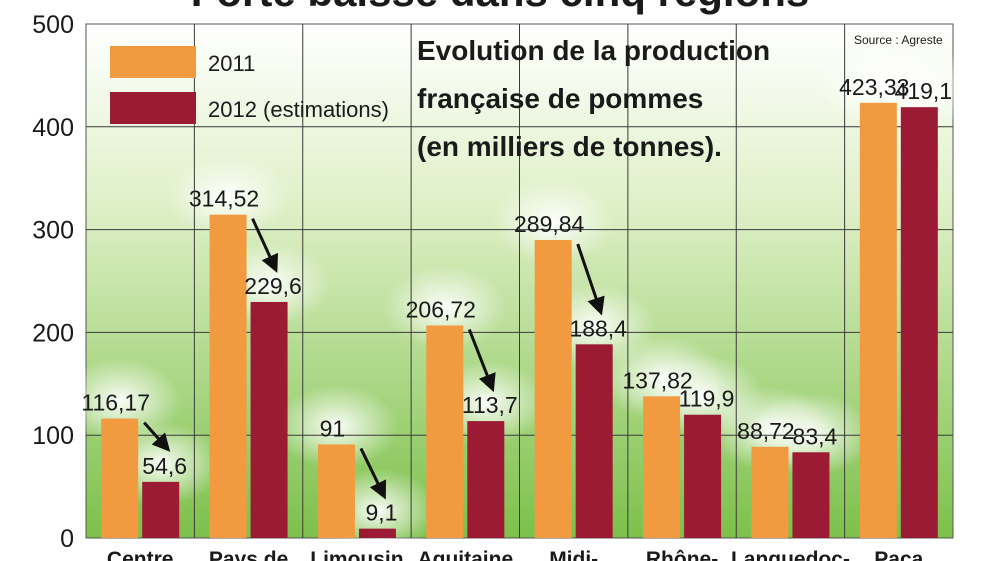  Describe the element at coordinates (298, 109) in the screenshot. I see `legend-label-2012: 2012 (estimations)` at that location.